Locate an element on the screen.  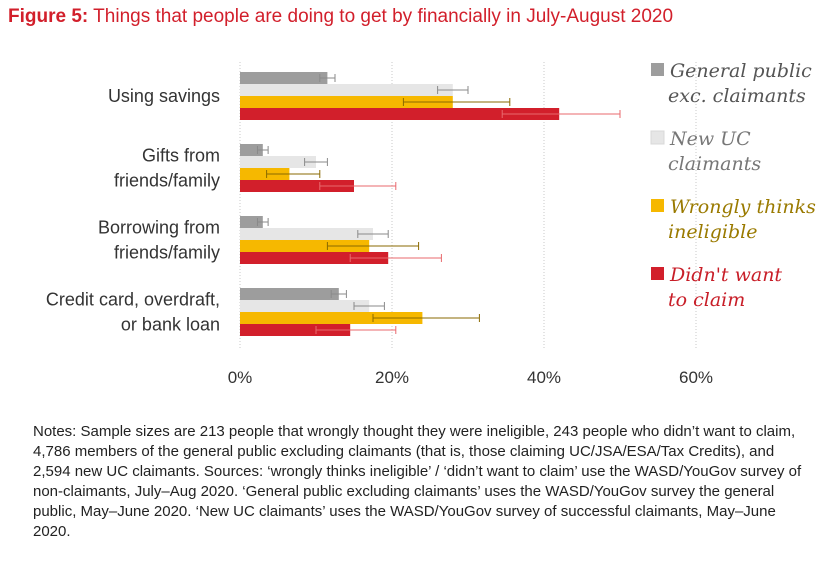
legend-label: New UC is located at coordinates (710, 139).